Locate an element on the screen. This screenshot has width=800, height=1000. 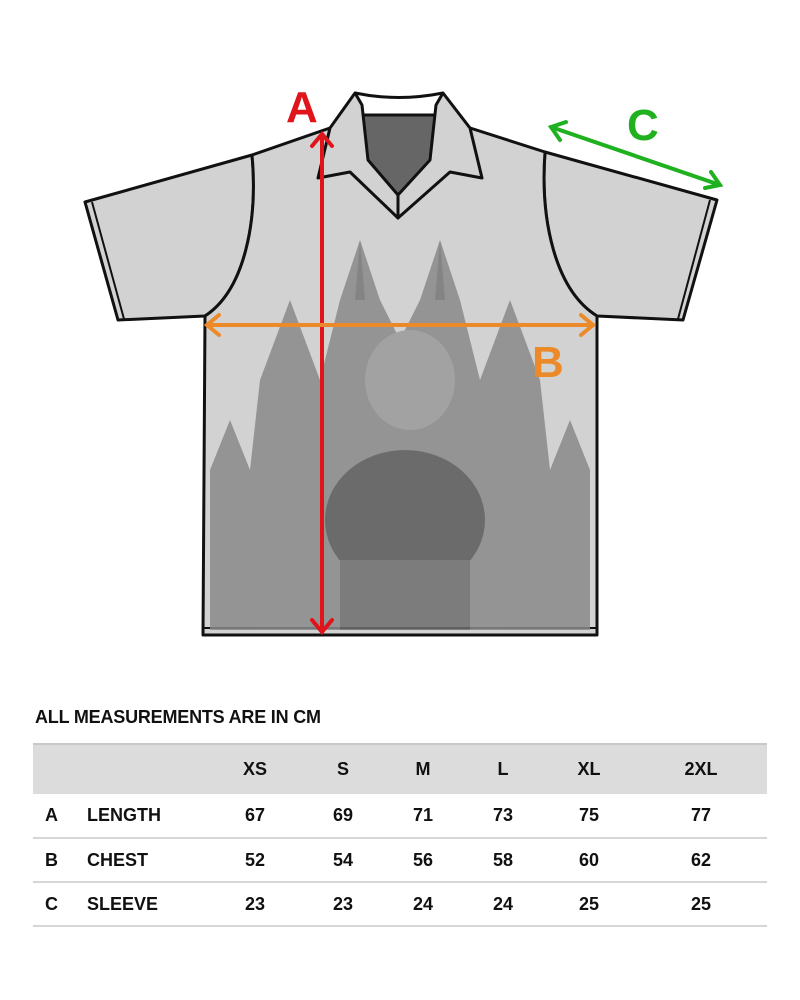
size-header-row: XS S M L XL 2XL is located at coordinates (400, 769).